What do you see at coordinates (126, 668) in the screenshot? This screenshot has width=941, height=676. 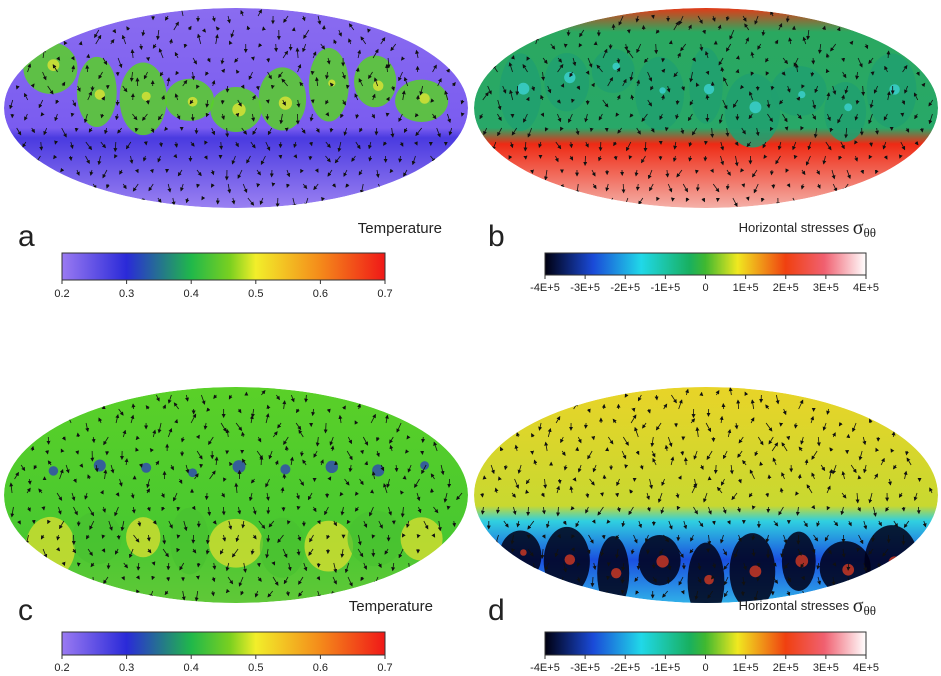 I see `colorbar-tick-label: 0.3` at bounding box center [126, 668].